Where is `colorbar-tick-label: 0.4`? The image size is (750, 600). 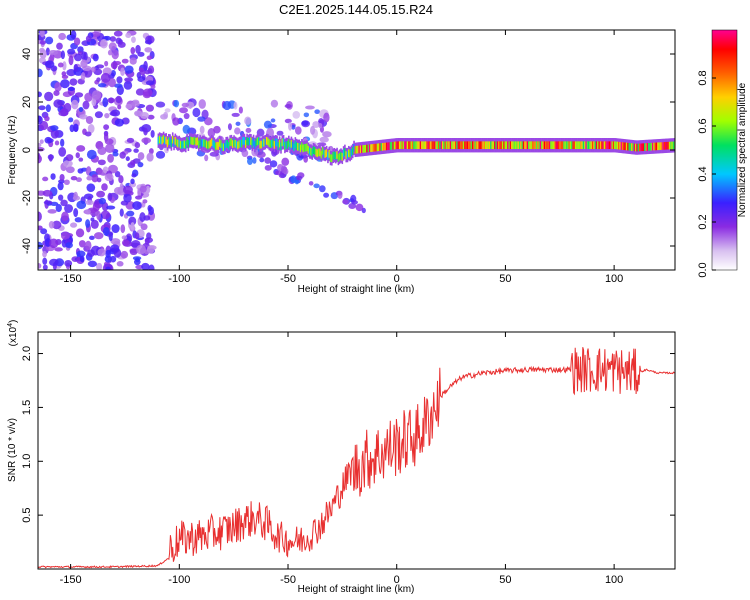 colorbar-tick-label: 0.4 is located at coordinates (703, 173).